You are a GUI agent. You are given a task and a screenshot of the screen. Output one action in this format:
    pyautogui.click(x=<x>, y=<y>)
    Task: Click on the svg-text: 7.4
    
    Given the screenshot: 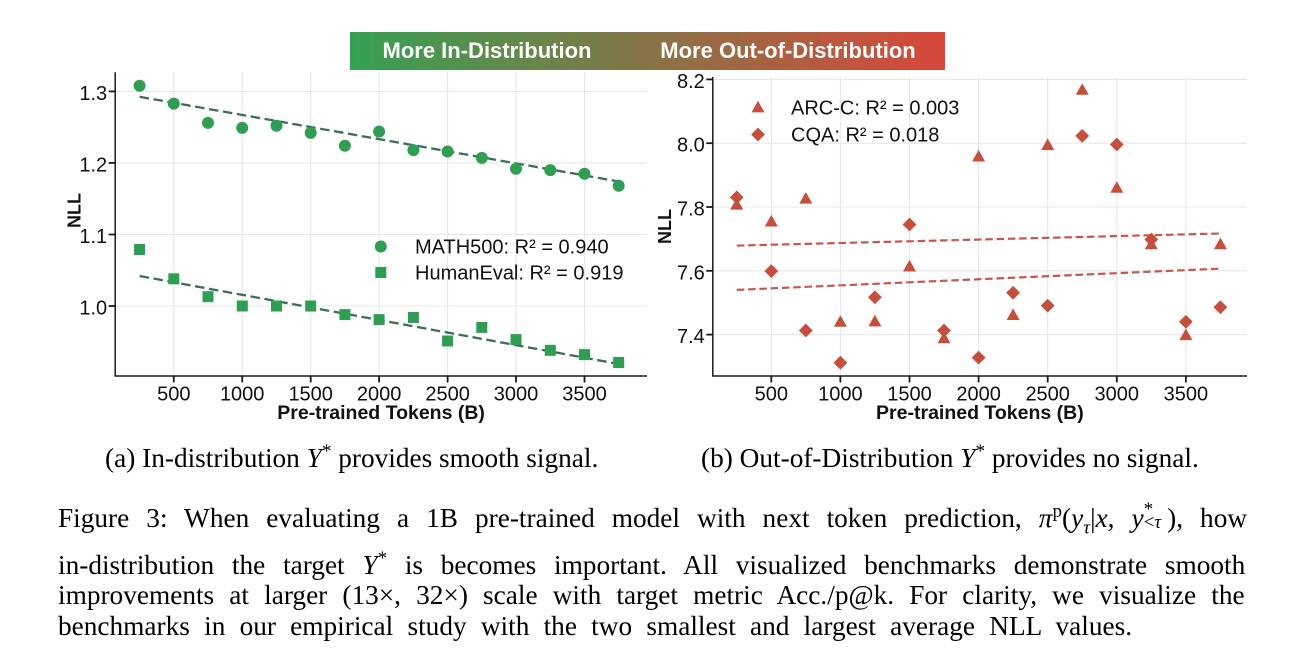 What is the action you would take?
    pyautogui.click(x=691, y=337)
    